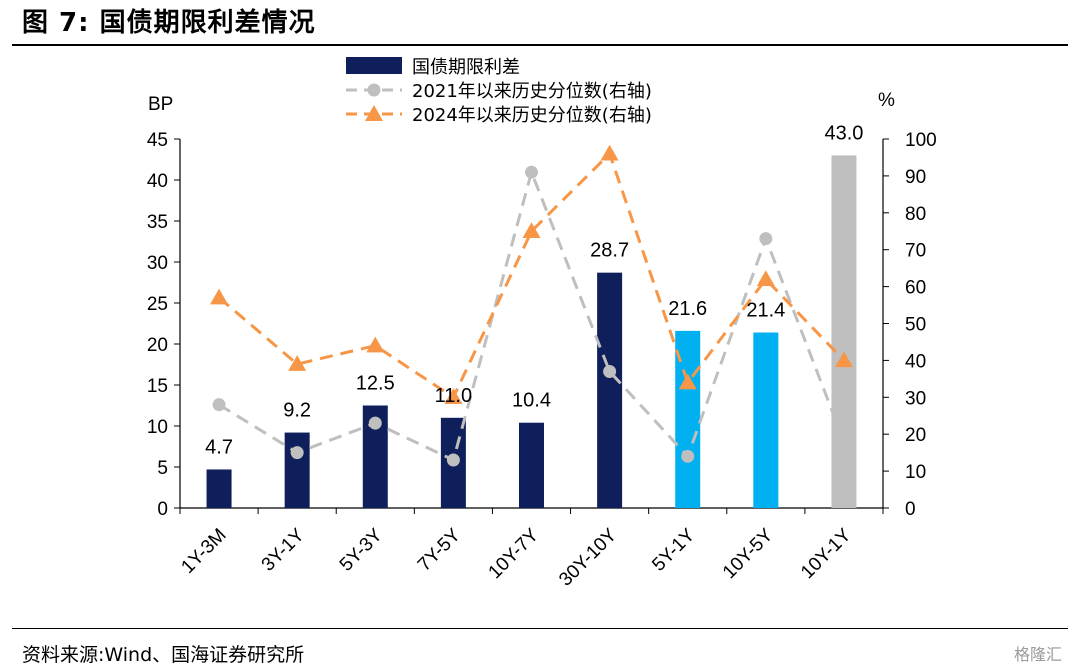 This screenshot has width=1080, height=668. What do you see at coordinates (374, 90) in the screenshot?
I see `legend-swatch-2021-marker` at bounding box center [374, 90].